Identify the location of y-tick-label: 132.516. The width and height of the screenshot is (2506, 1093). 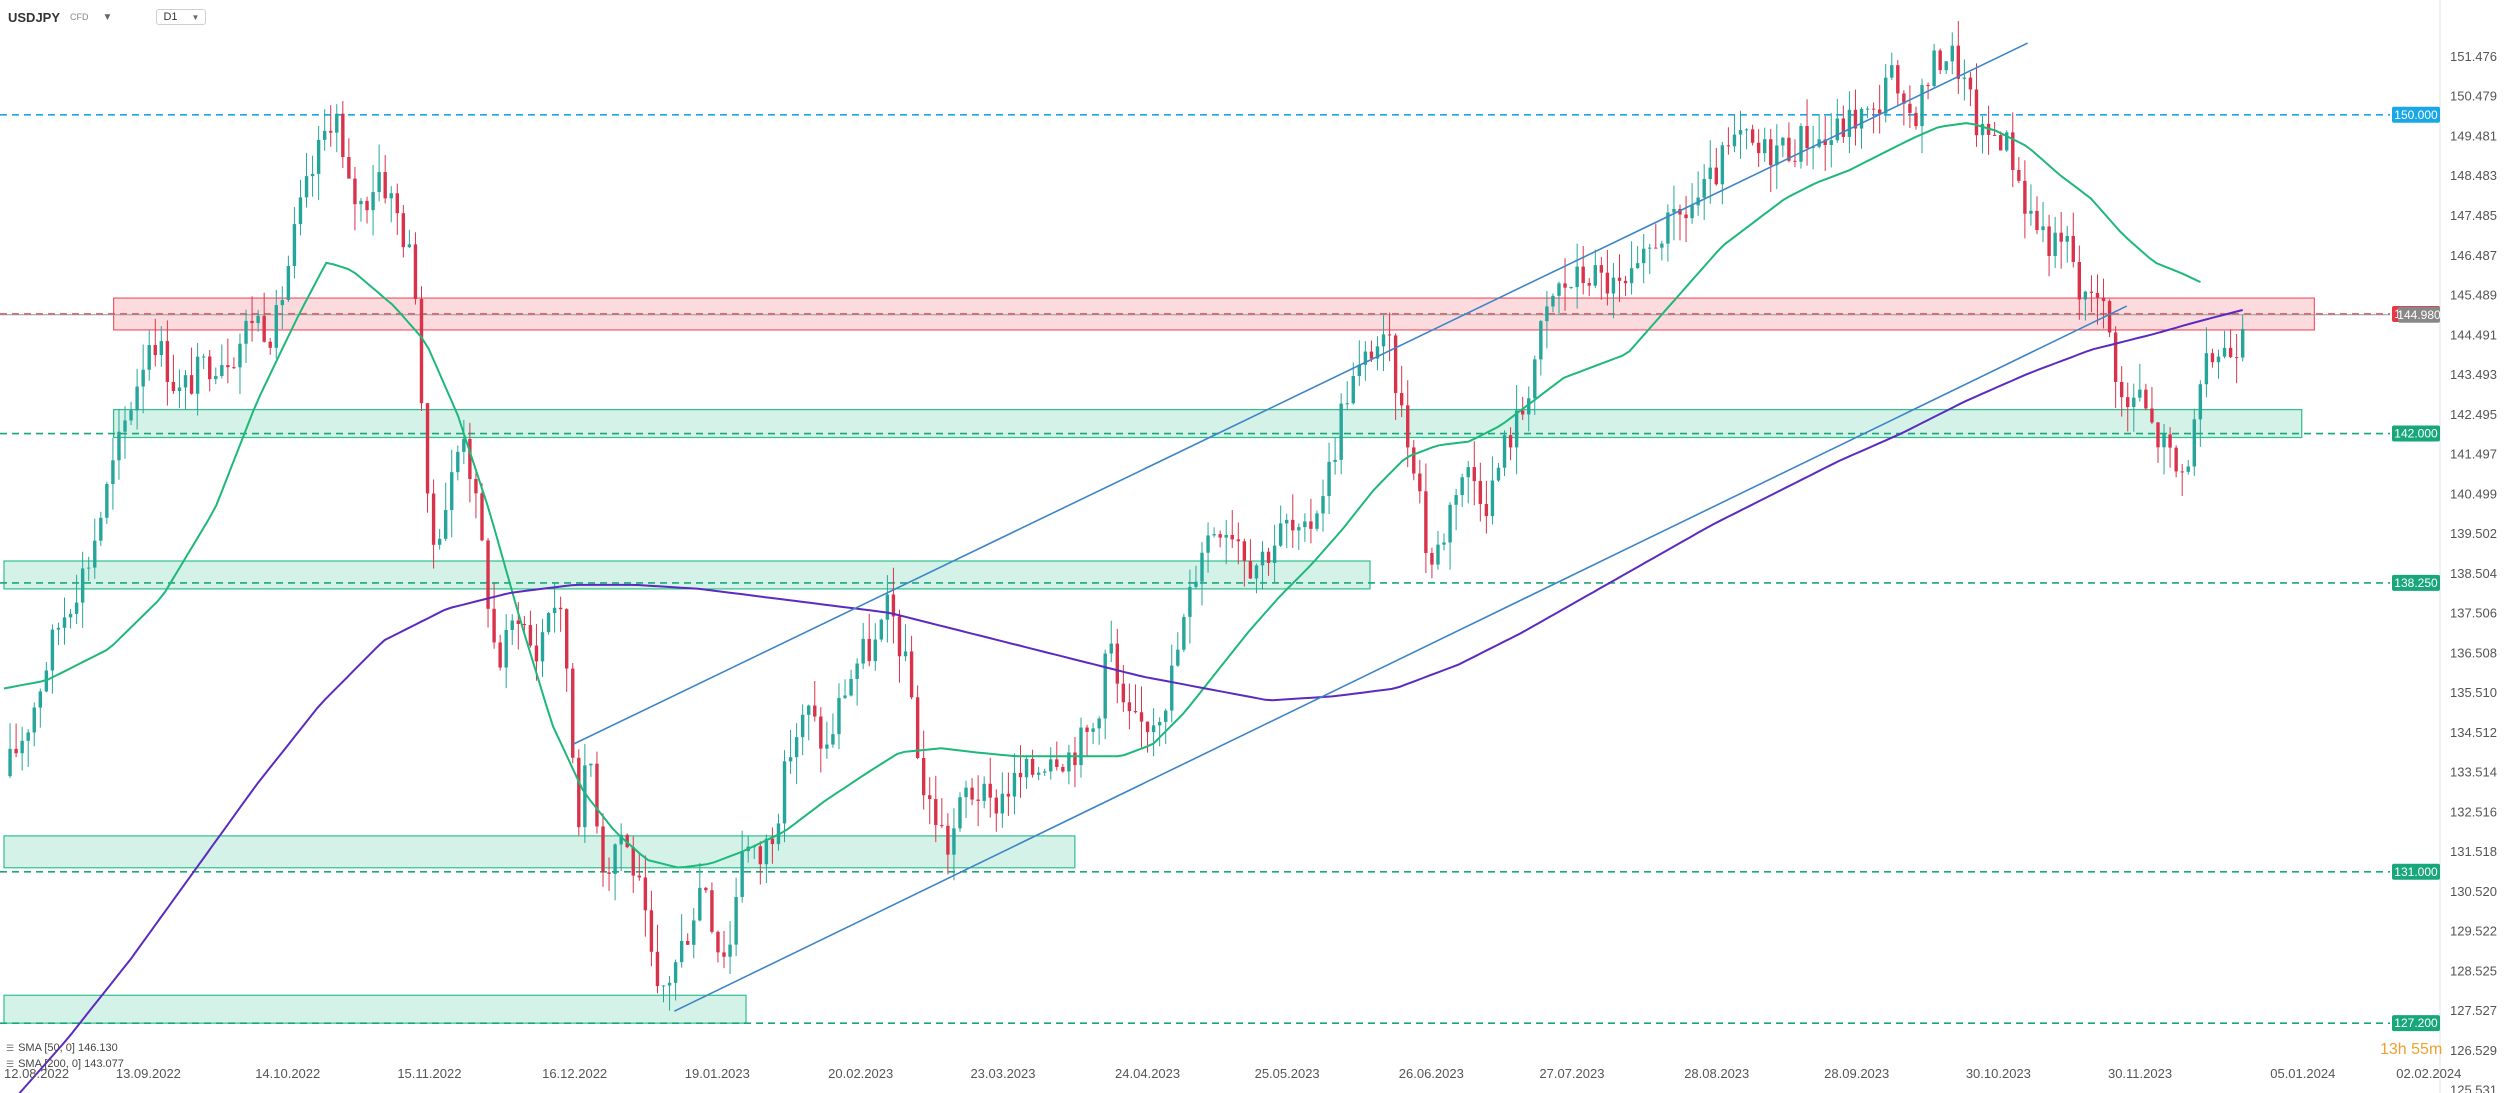
(2473, 811).